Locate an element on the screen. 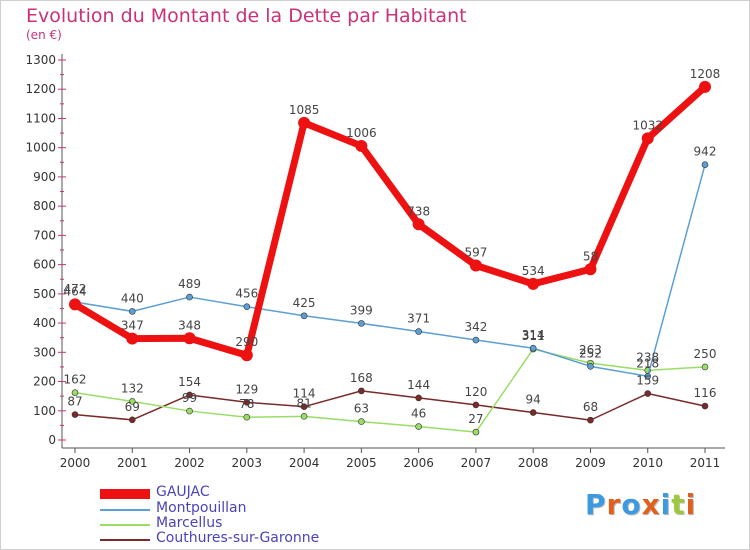 This screenshot has height=550, width=750. data-label: 132 is located at coordinates (132, 388).